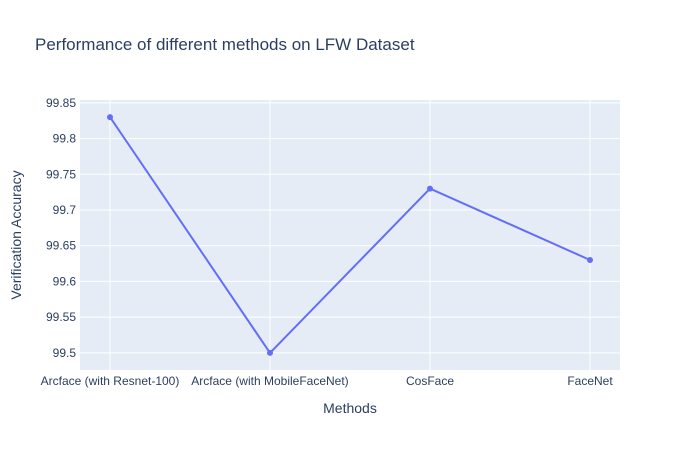 This screenshot has width=700, height=450. Describe the element at coordinates (269, 381) in the screenshot. I see `x-tick-label: Arcface (with MobileFaceNet)` at that location.